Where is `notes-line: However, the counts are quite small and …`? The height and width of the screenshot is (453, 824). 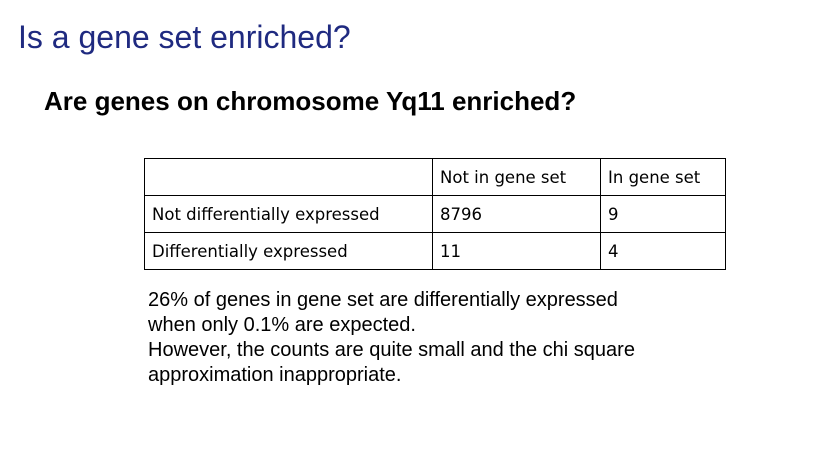
notes-line: However, the counts are quite small and … is located at coordinates (391, 350).